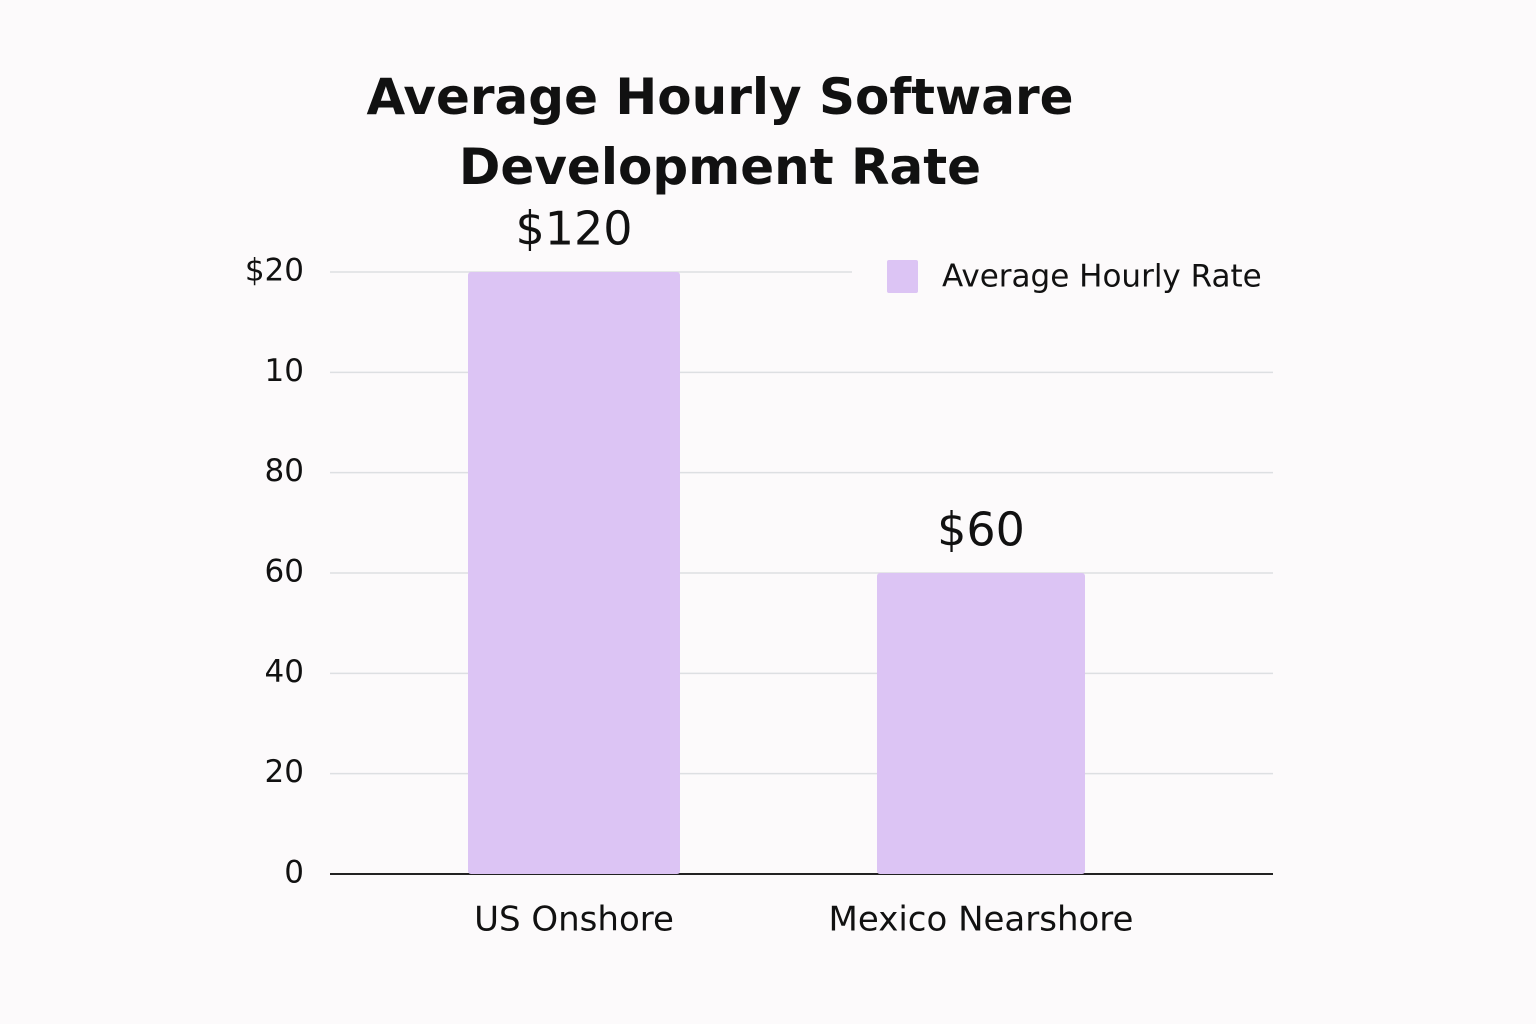 The width and height of the screenshot is (1536, 1024). I want to click on x-tick-label: US Onshore, so click(574, 920).